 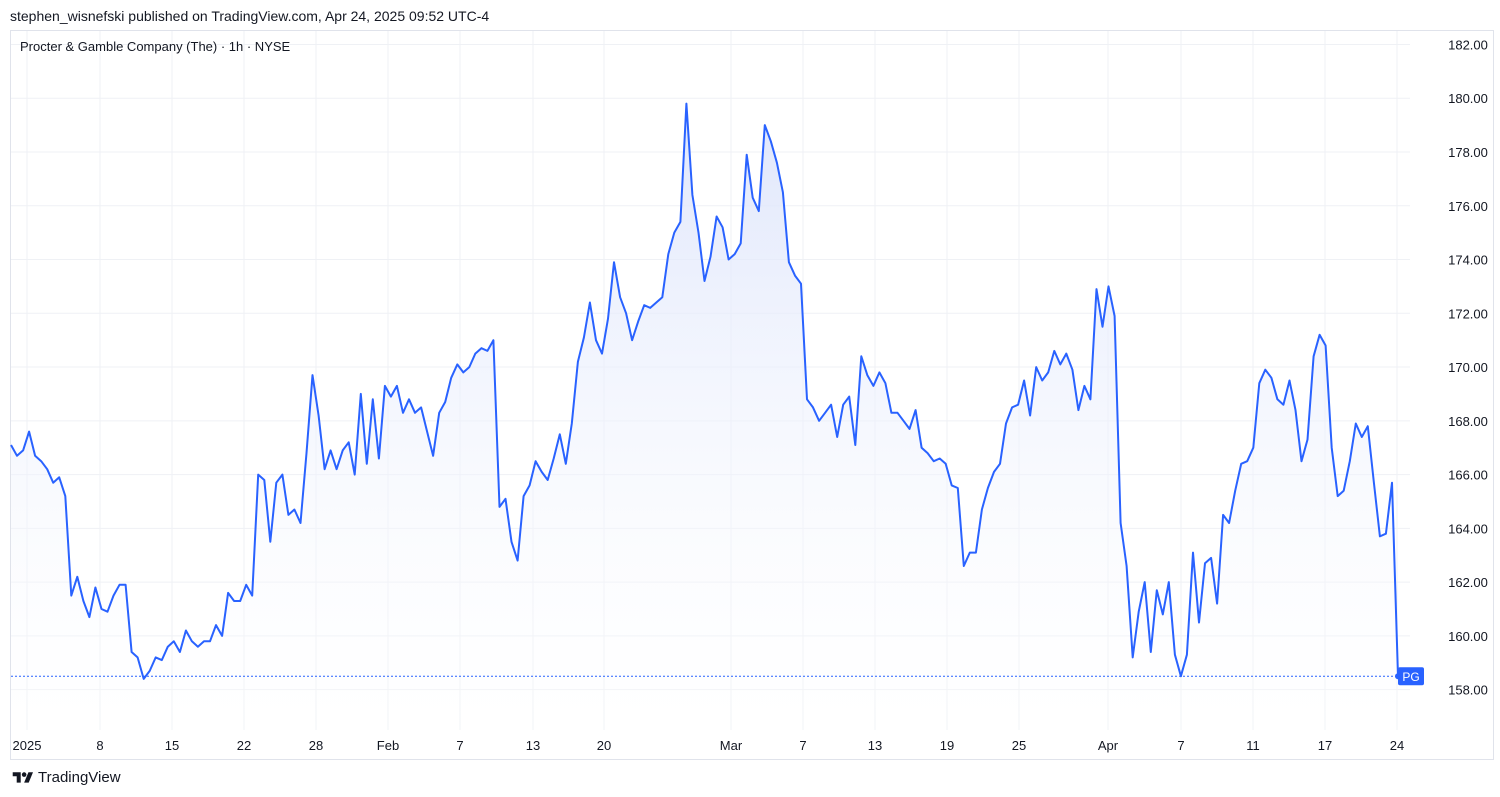 I want to click on x-tick-label: 24, so click(x=1397, y=745).